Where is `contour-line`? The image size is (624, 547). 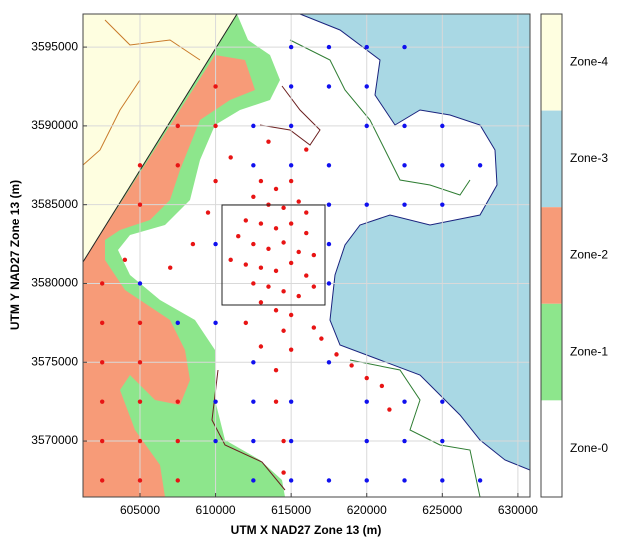
contour-line is located at coordinates (142, 92).